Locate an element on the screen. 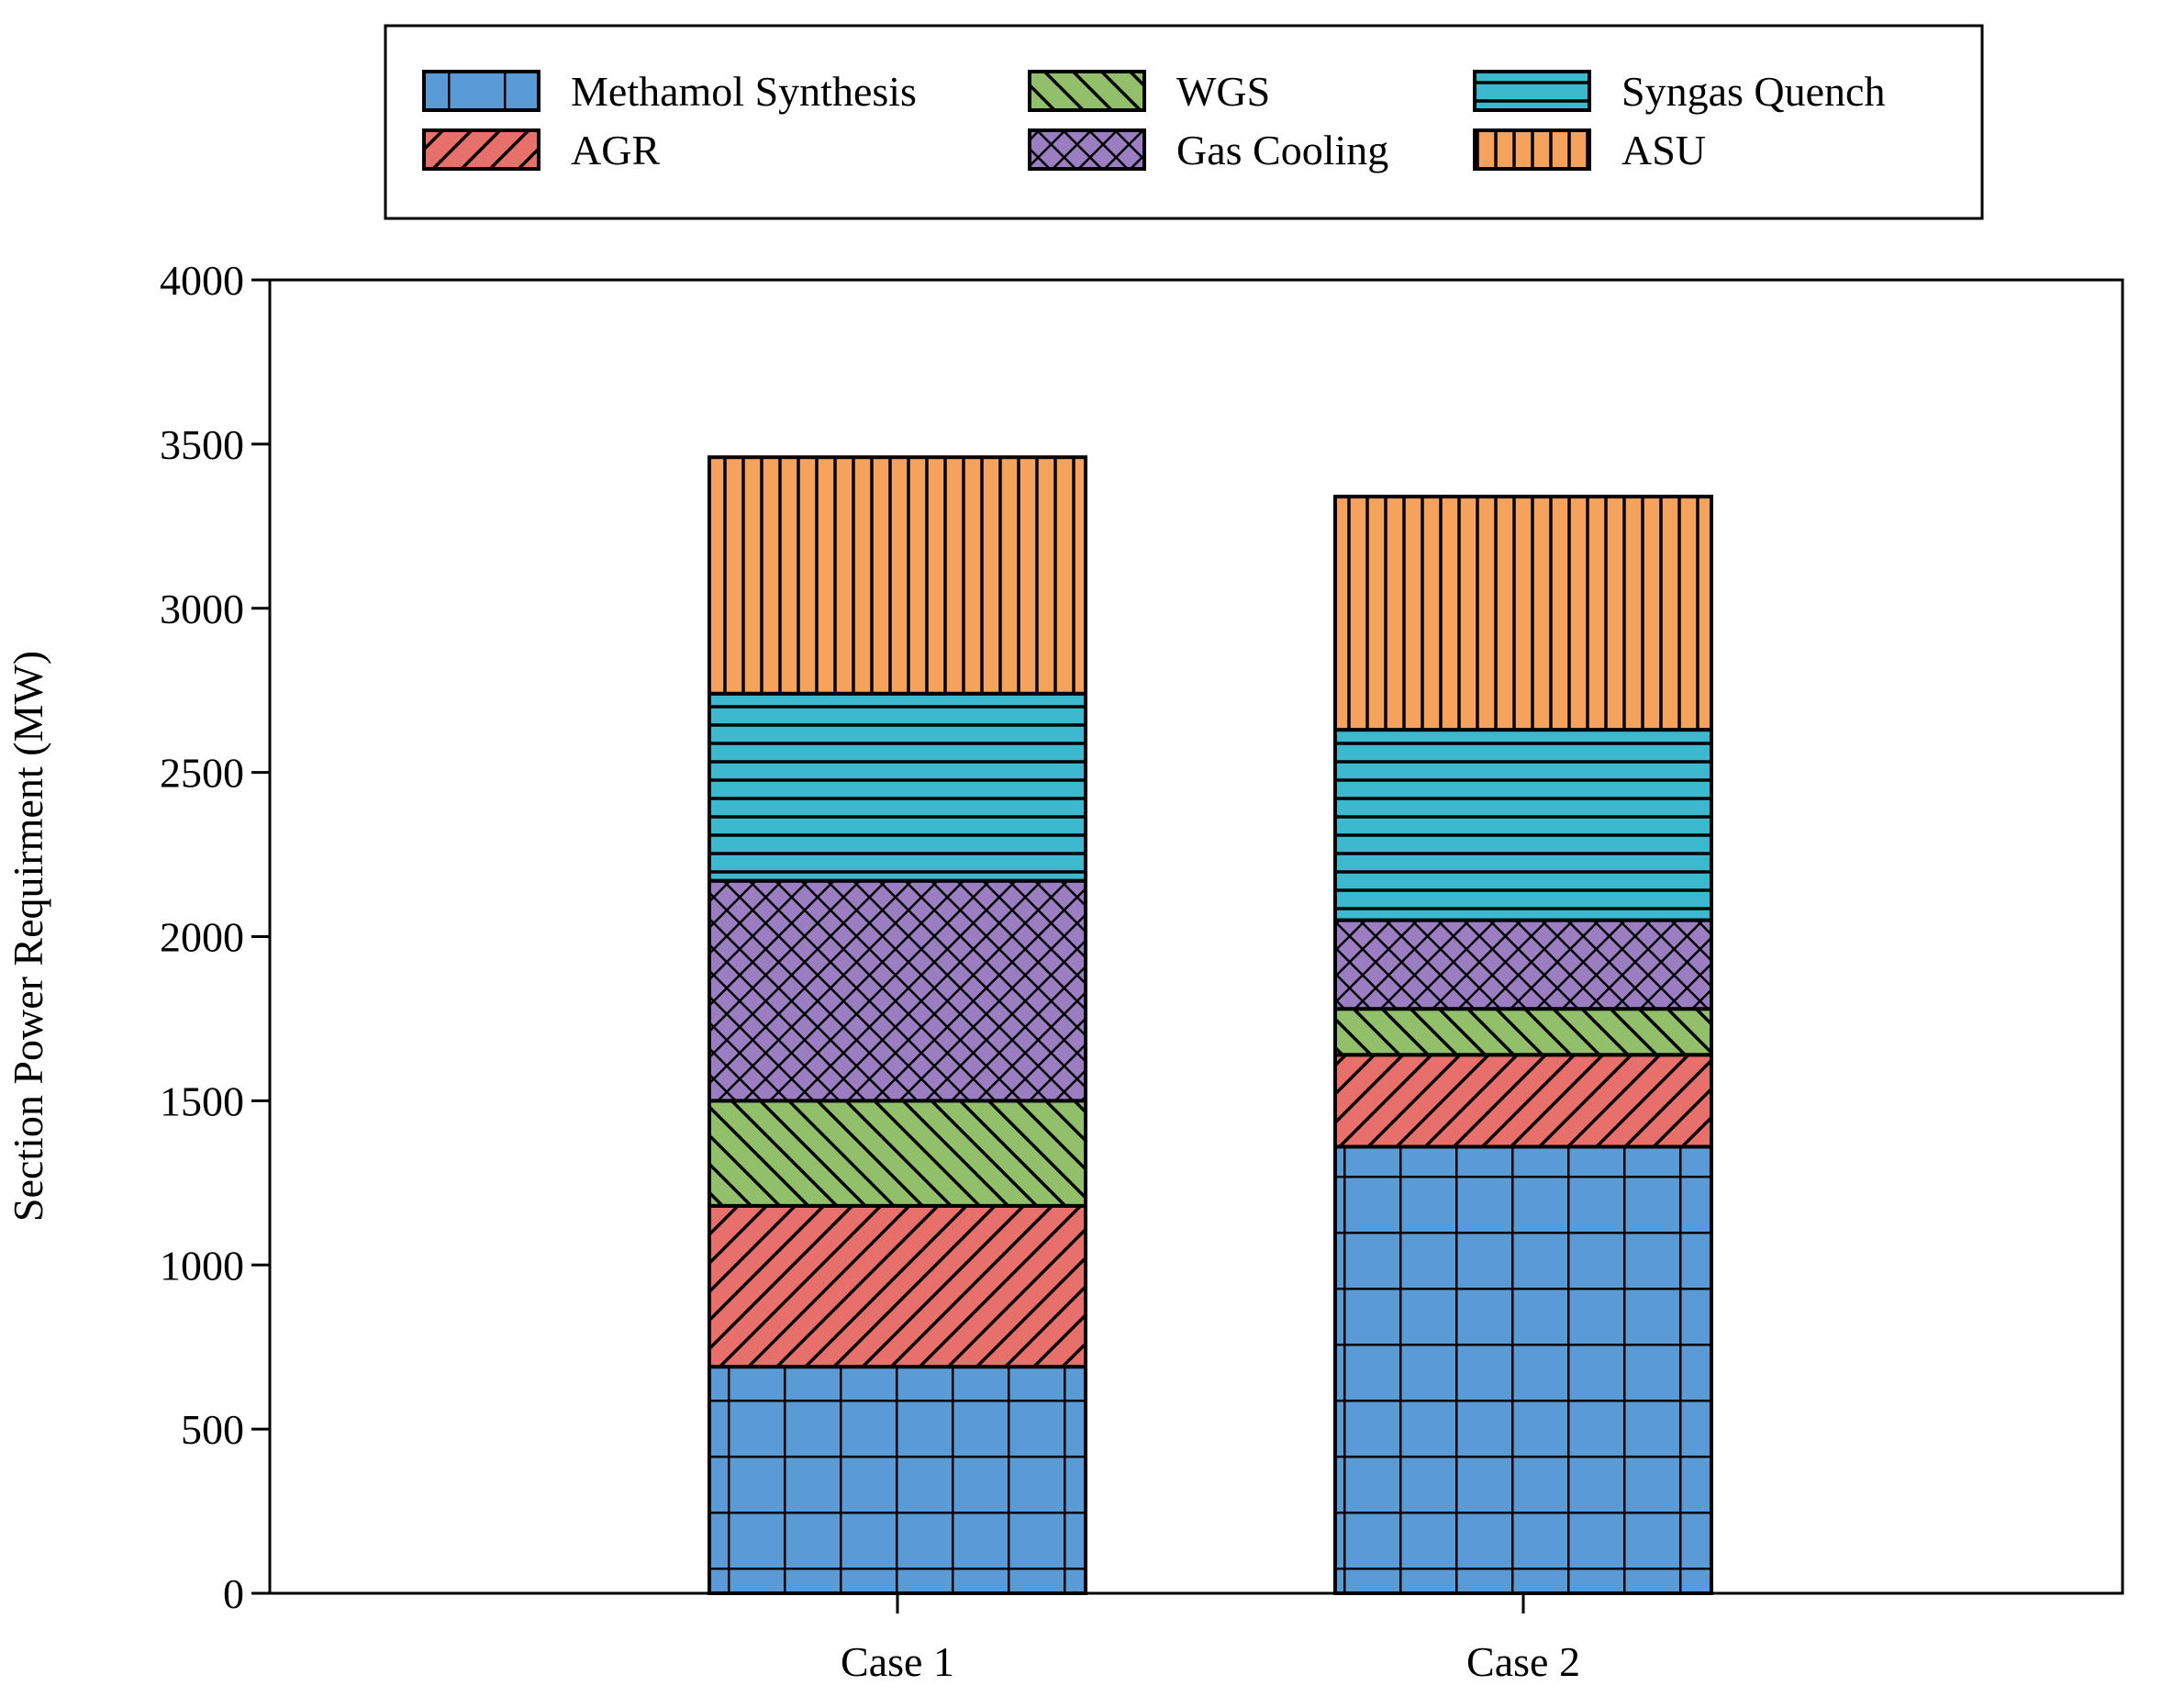  legend-label-gascool: Gas Cooling is located at coordinates (1282, 150).